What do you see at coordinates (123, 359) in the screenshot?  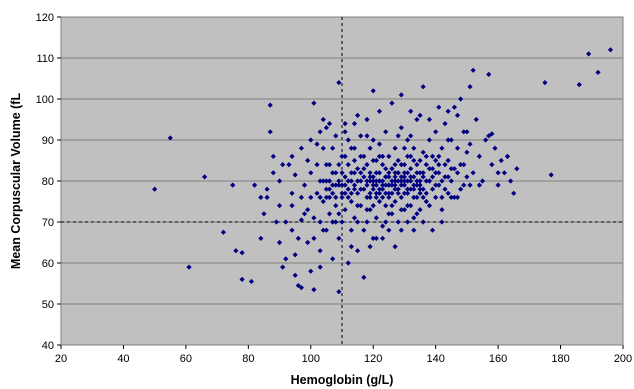 I see `x-tick-label: 40` at bounding box center [123, 359].